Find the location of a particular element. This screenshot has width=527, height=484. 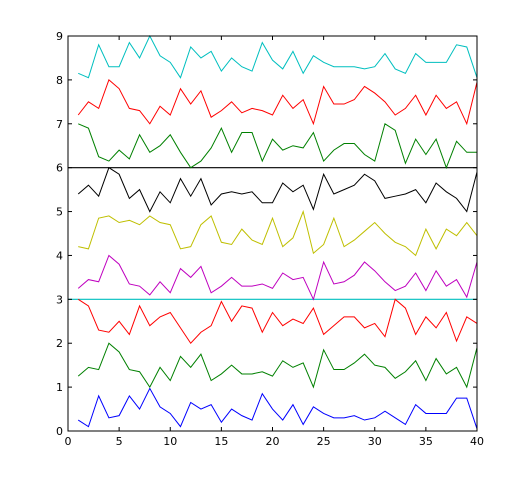

y-tick-label: 9 is located at coordinates (59, 36).